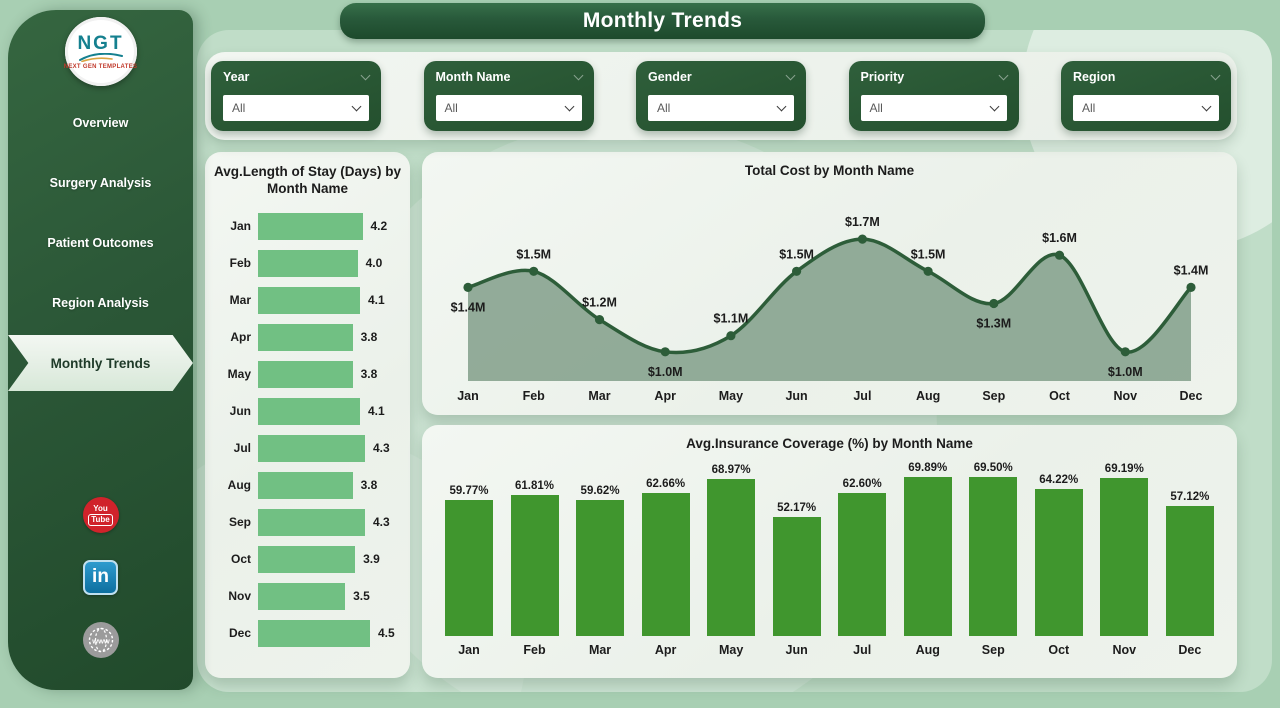 The image size is (1280, 708). I want to click on line-chart-area-fill, so click(829, 310).